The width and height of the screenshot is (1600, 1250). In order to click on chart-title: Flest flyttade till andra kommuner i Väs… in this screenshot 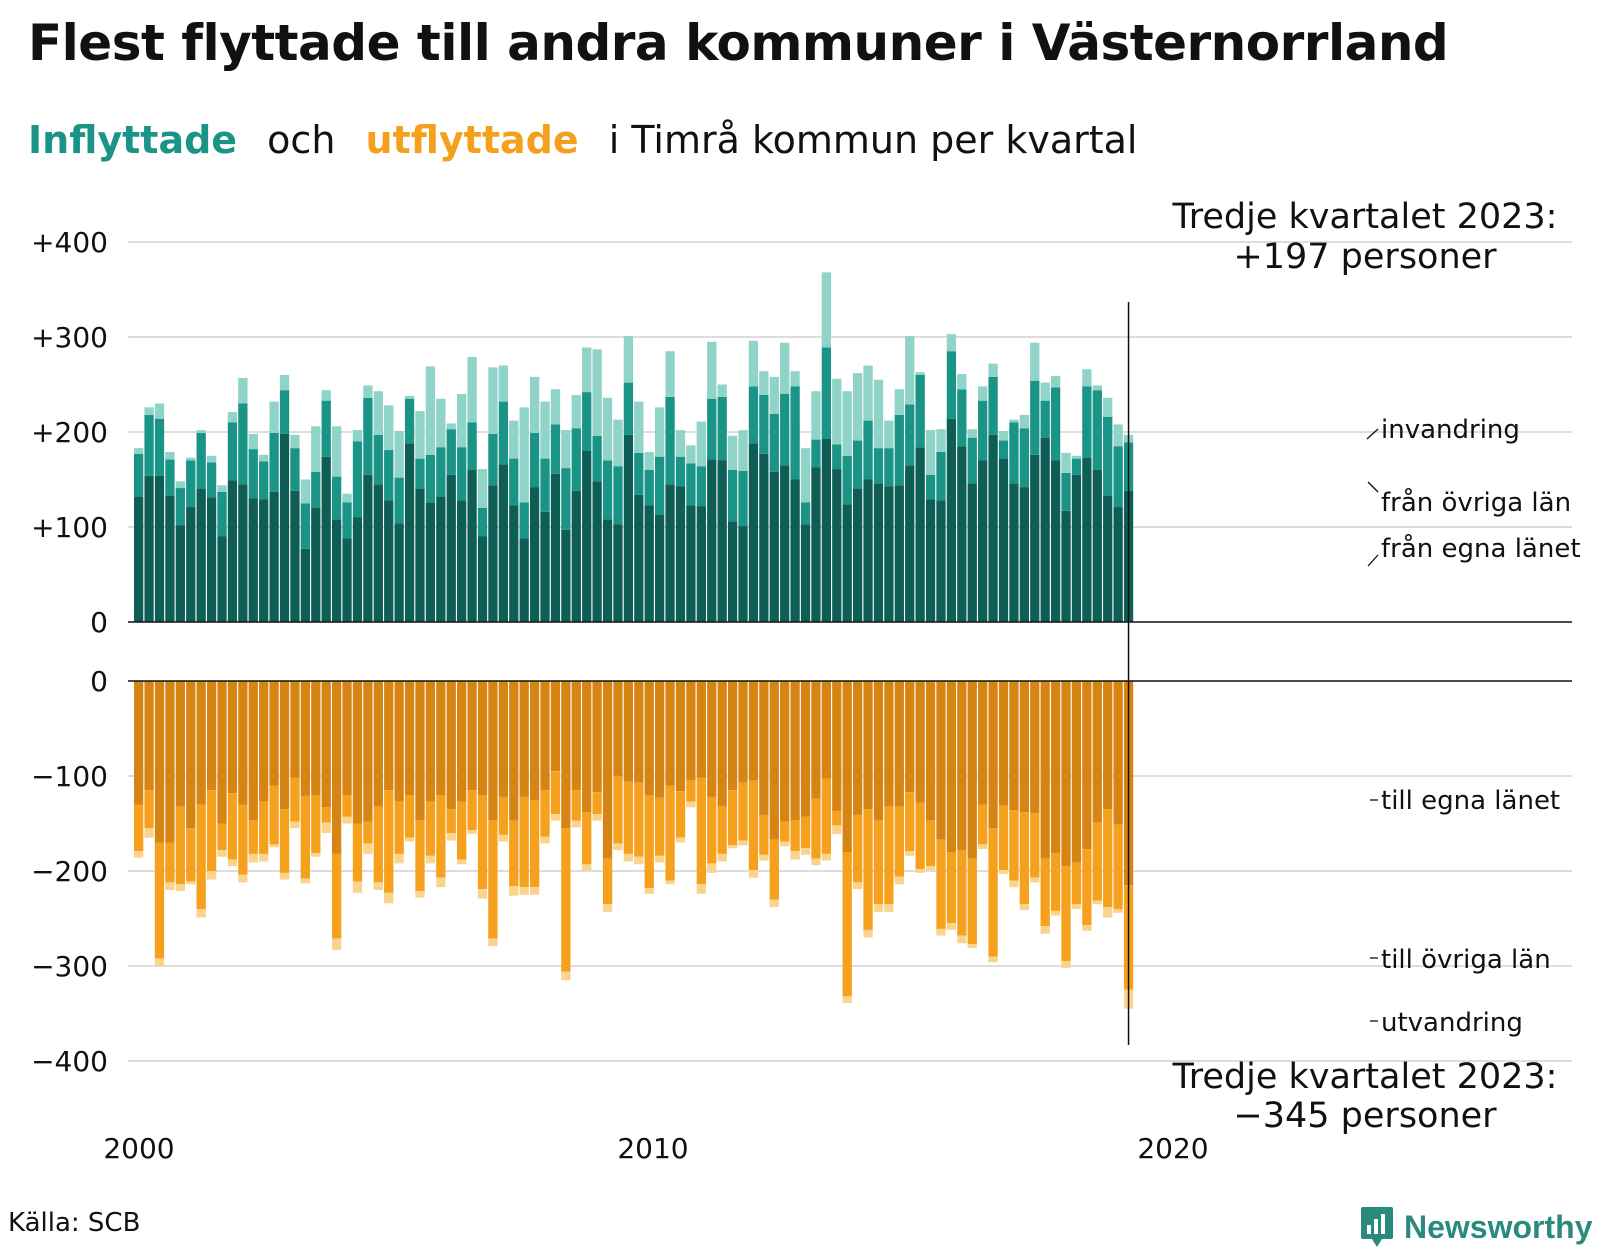, I will do `click(738, 43)`.